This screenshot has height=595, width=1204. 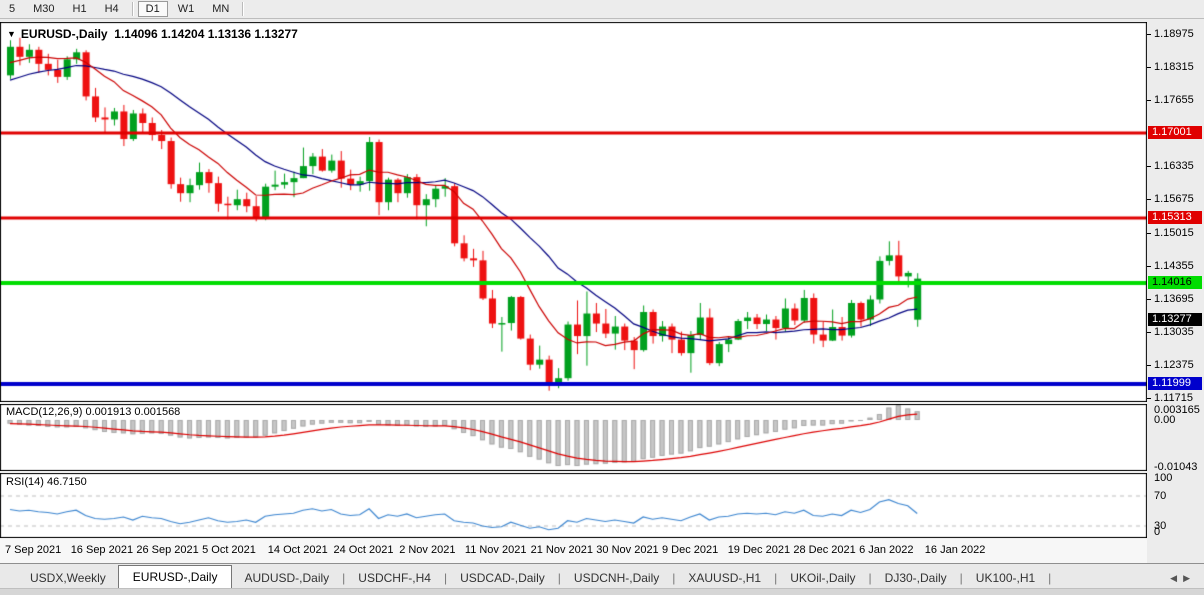 I want to click on price-tick-label: 1.17655, so click(x=1174, y=100).